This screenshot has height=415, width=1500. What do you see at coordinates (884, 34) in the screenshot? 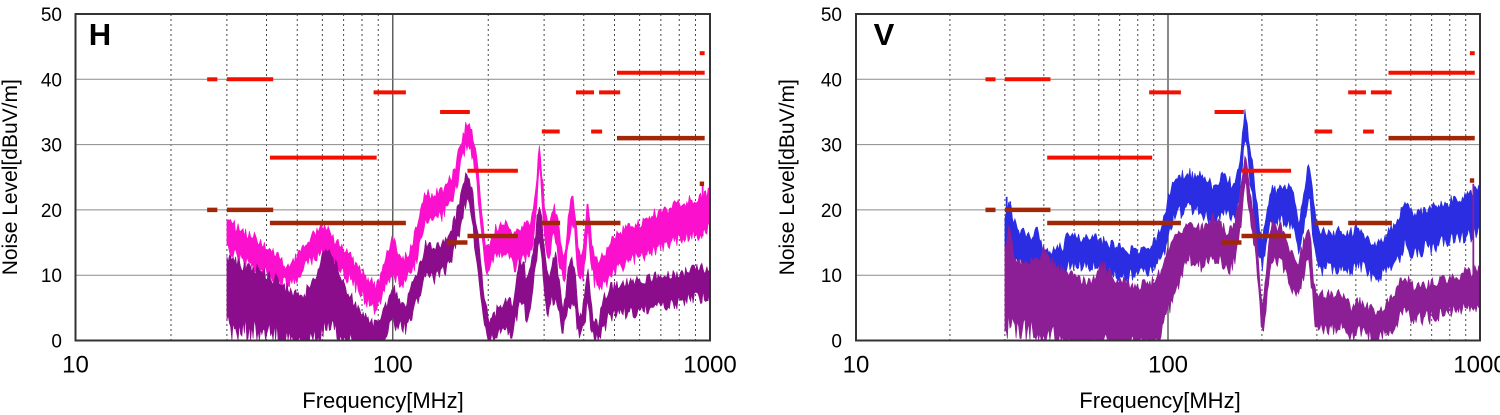
I see `chart-corner-label: V` at bounding box center [884, 34].